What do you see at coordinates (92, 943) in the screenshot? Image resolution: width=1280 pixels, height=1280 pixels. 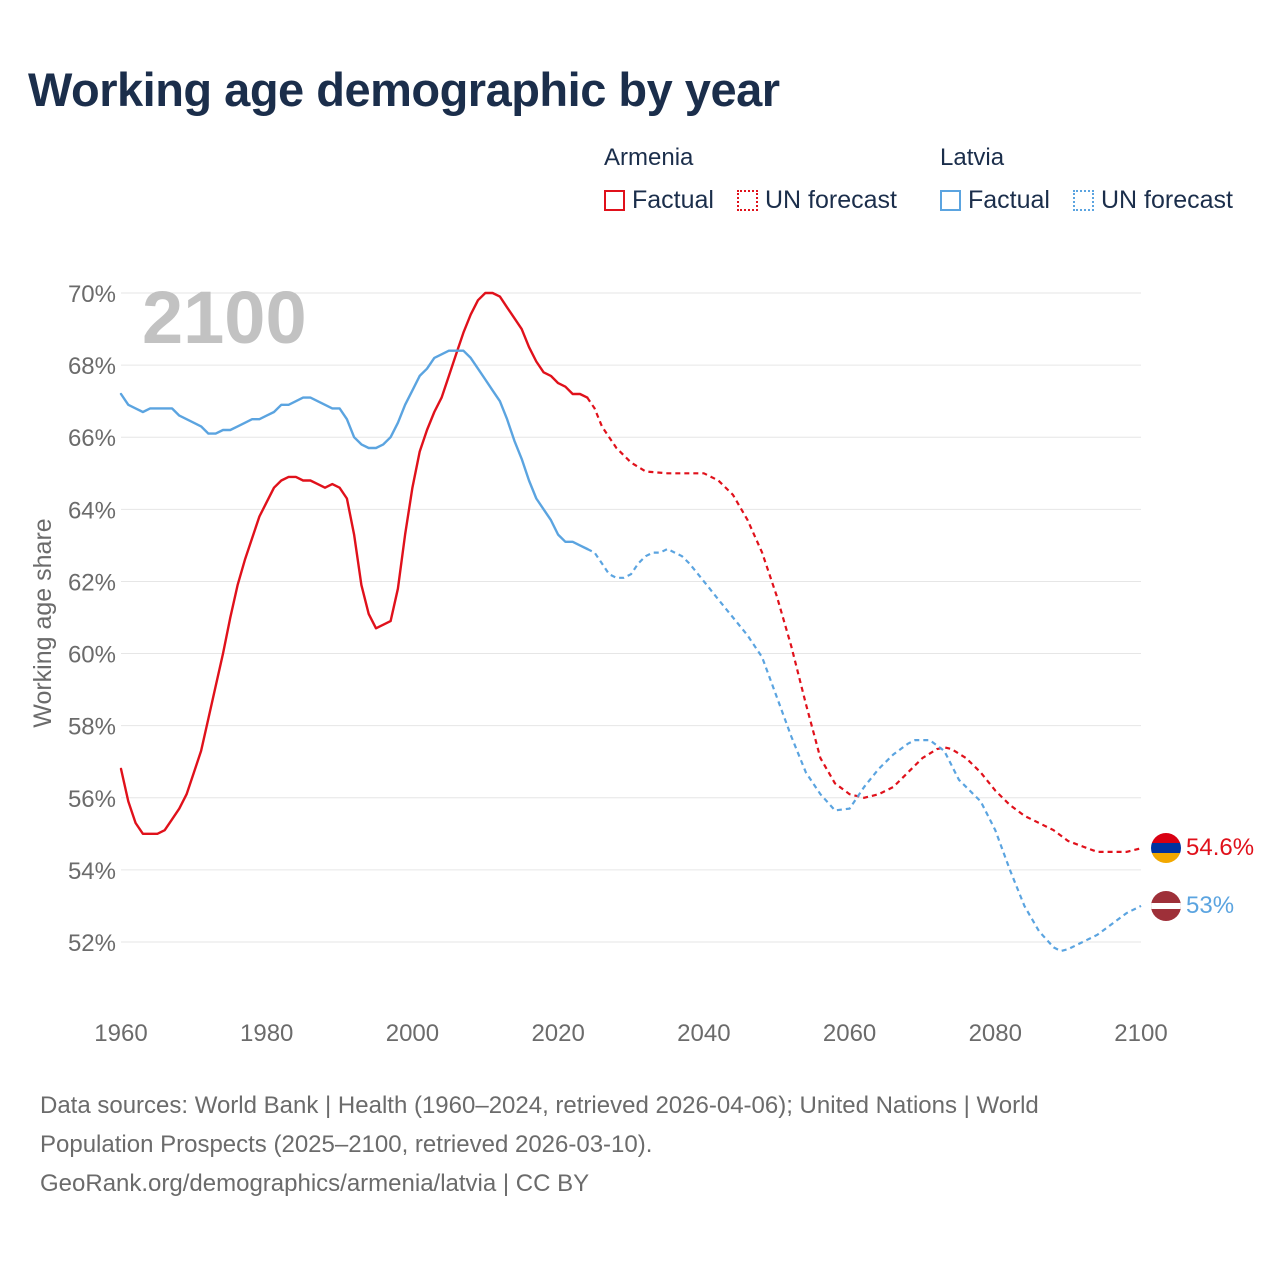 I see `y-tick-label: 52%` at bounding box center [92, 943].